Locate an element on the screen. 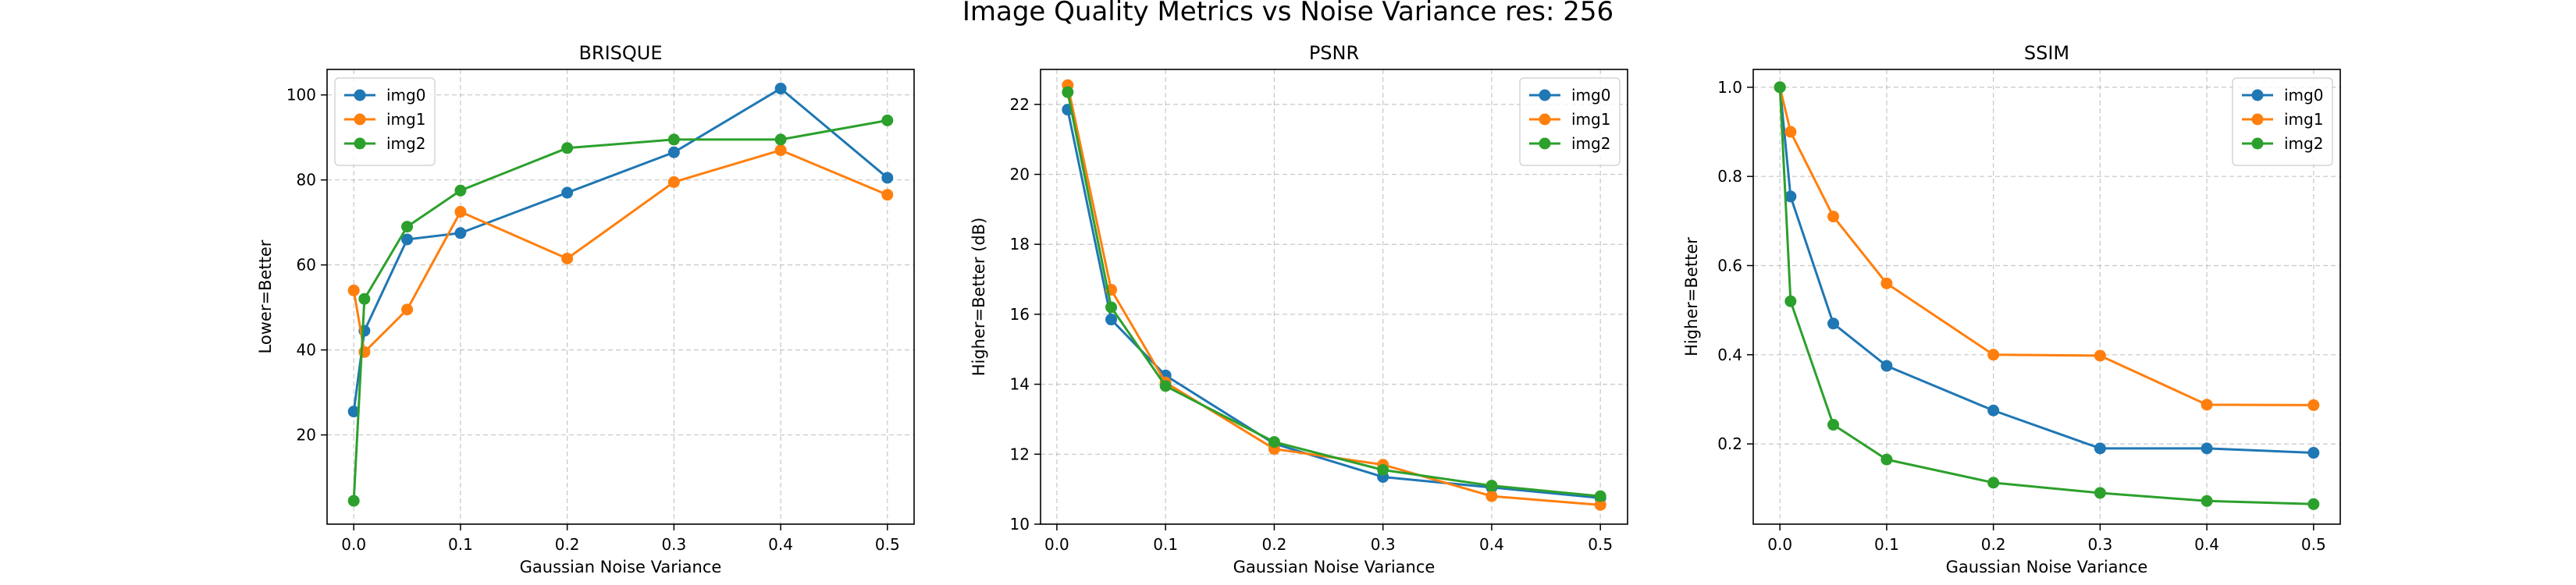  y-tick-label: 0.4 is located at coordinates (1729, 355).